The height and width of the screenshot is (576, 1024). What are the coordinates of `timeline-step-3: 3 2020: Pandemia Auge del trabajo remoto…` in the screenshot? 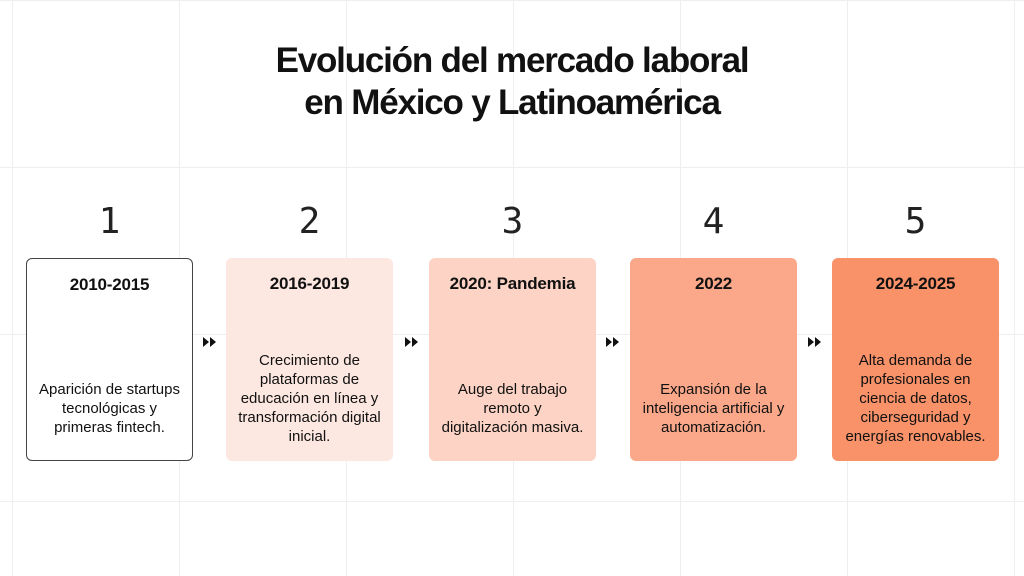 It's located at (512, 331).